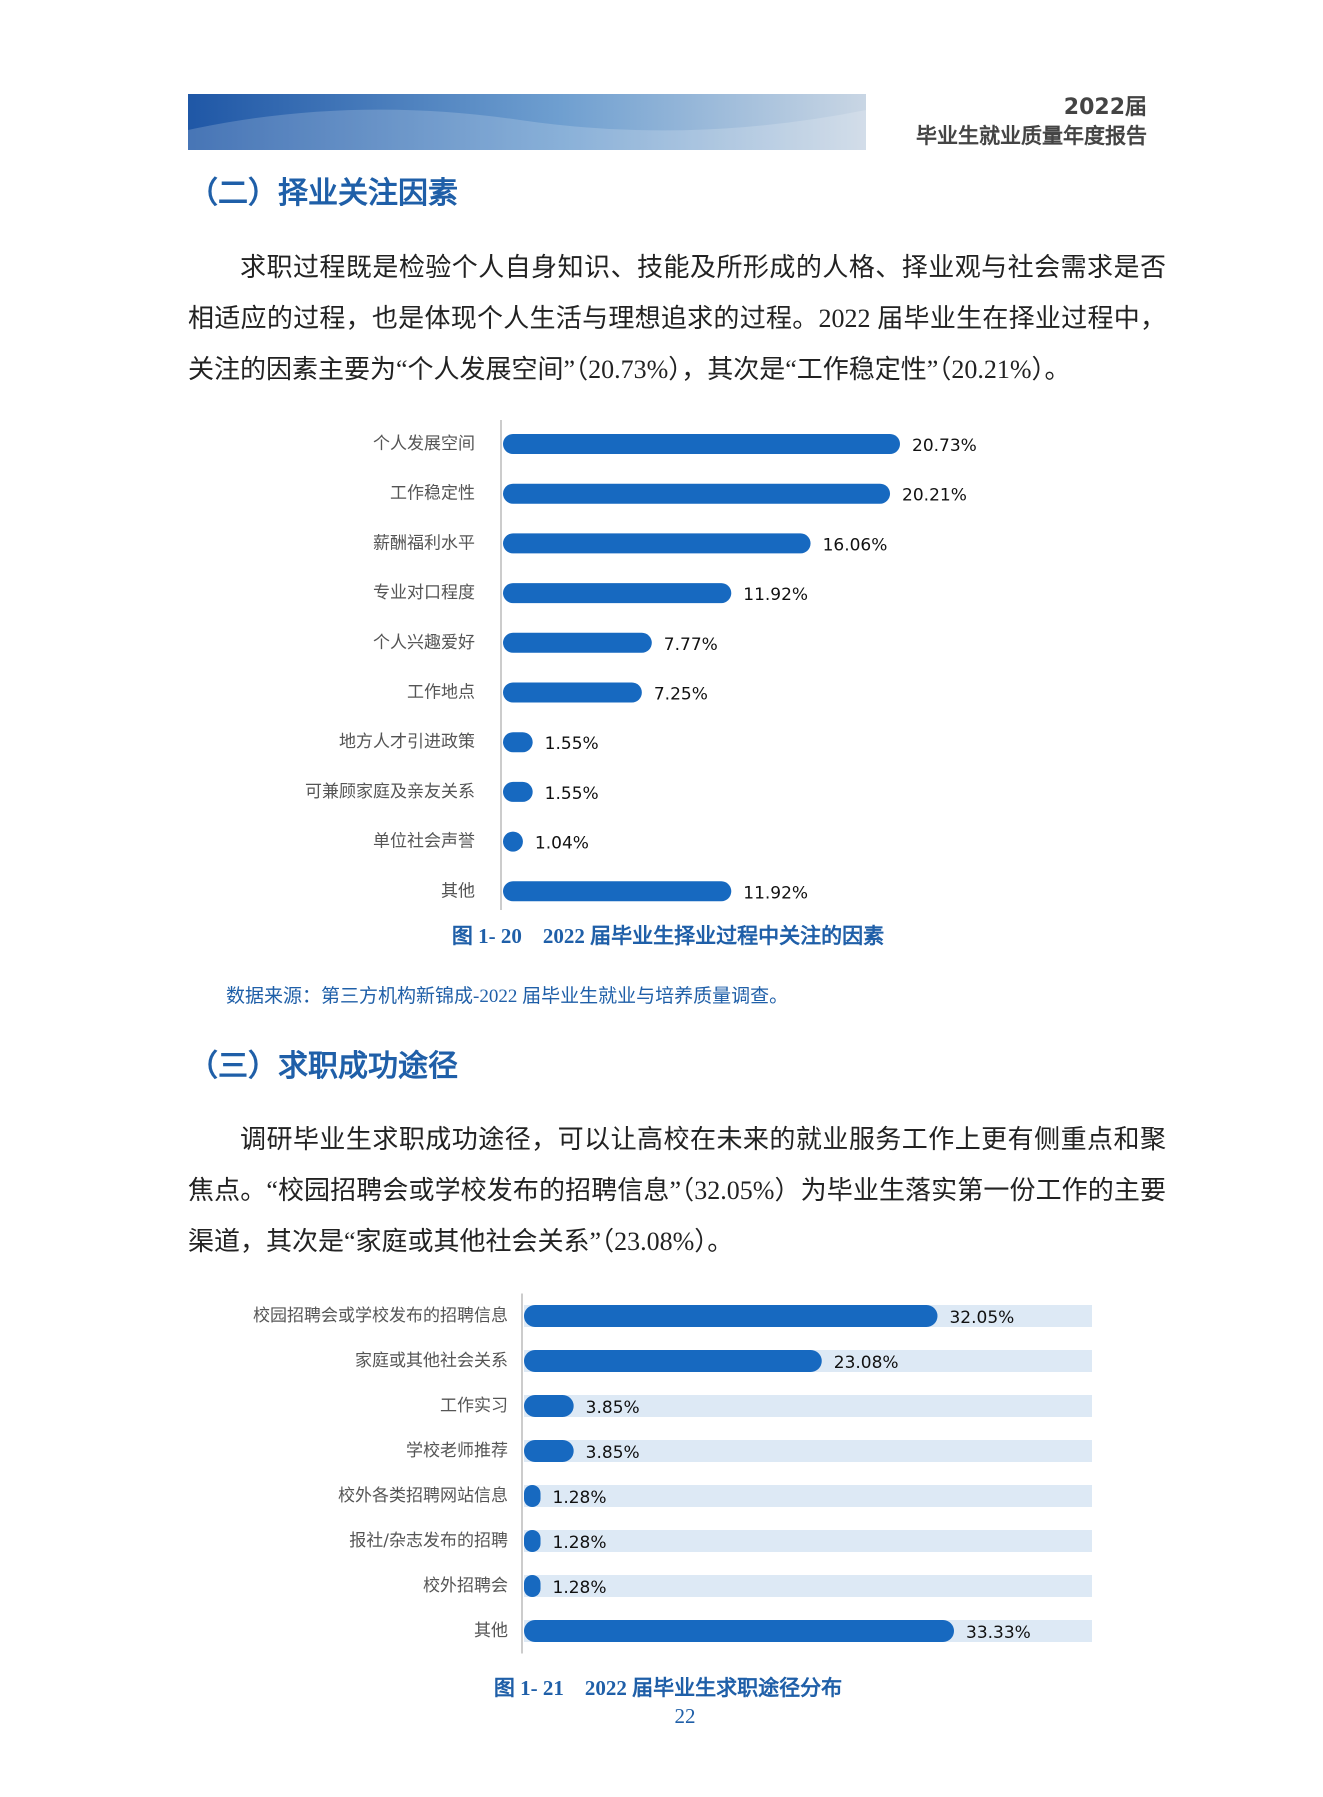  Describe the element at coordinates (407, 742) in the screenshot. I see `category-label: 地方人才引进政策` at that location.